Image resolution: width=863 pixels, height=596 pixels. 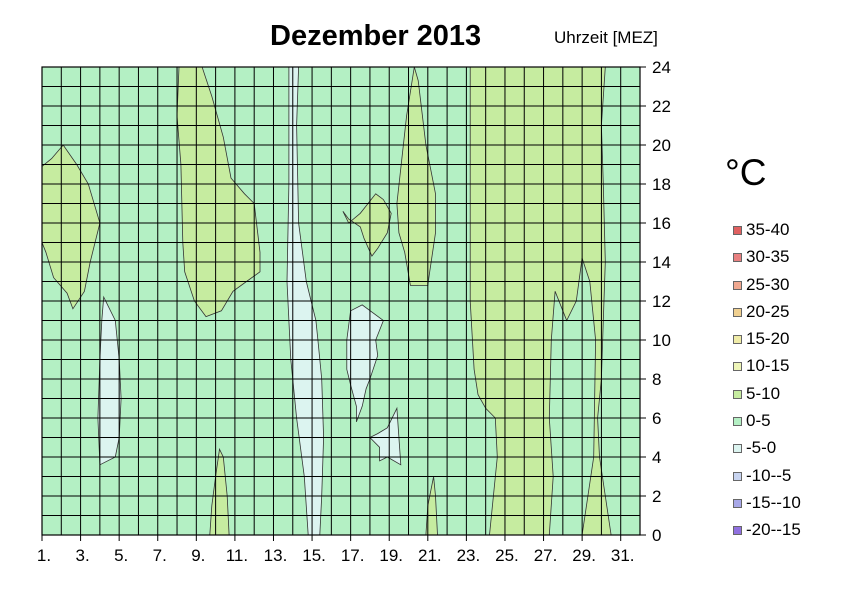 What do you see at coordinates (768, 257) in the screenshot?
I see `legend-label: 30-35` at bounding box center [768, 257].